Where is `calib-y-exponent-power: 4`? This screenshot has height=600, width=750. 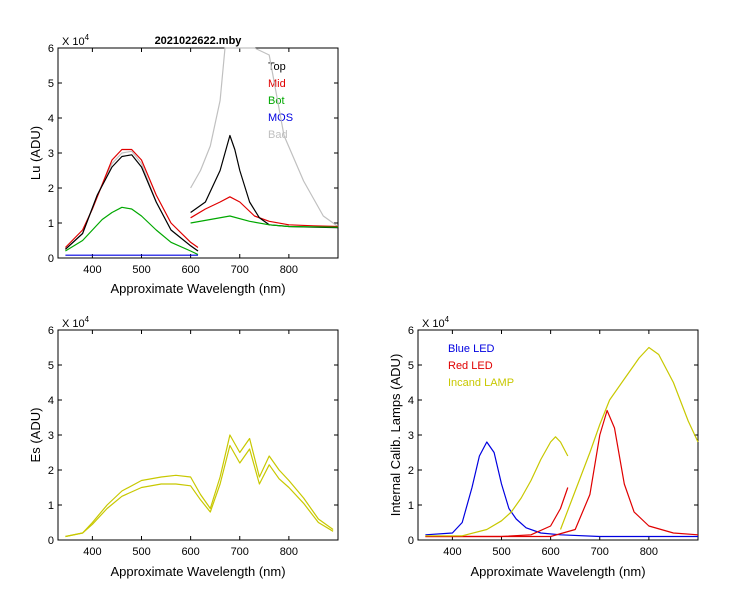
calib-y-exponent-power: 4 is located at coordinates (447, 319).